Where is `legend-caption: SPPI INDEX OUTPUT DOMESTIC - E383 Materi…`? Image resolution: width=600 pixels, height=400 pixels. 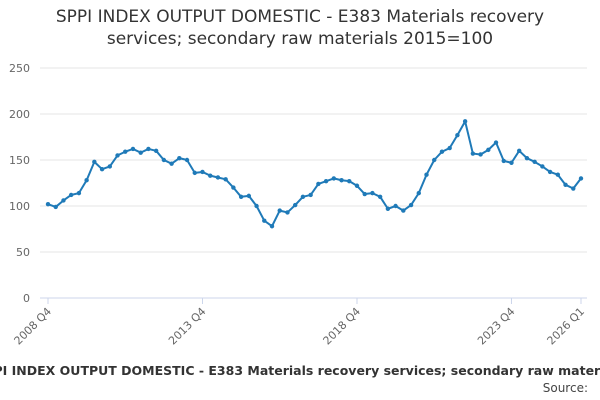 legend-caption: SPPI INDEX OUTPUT DOMESTIC - E383 Materi… is located at coordinates (300, 370).